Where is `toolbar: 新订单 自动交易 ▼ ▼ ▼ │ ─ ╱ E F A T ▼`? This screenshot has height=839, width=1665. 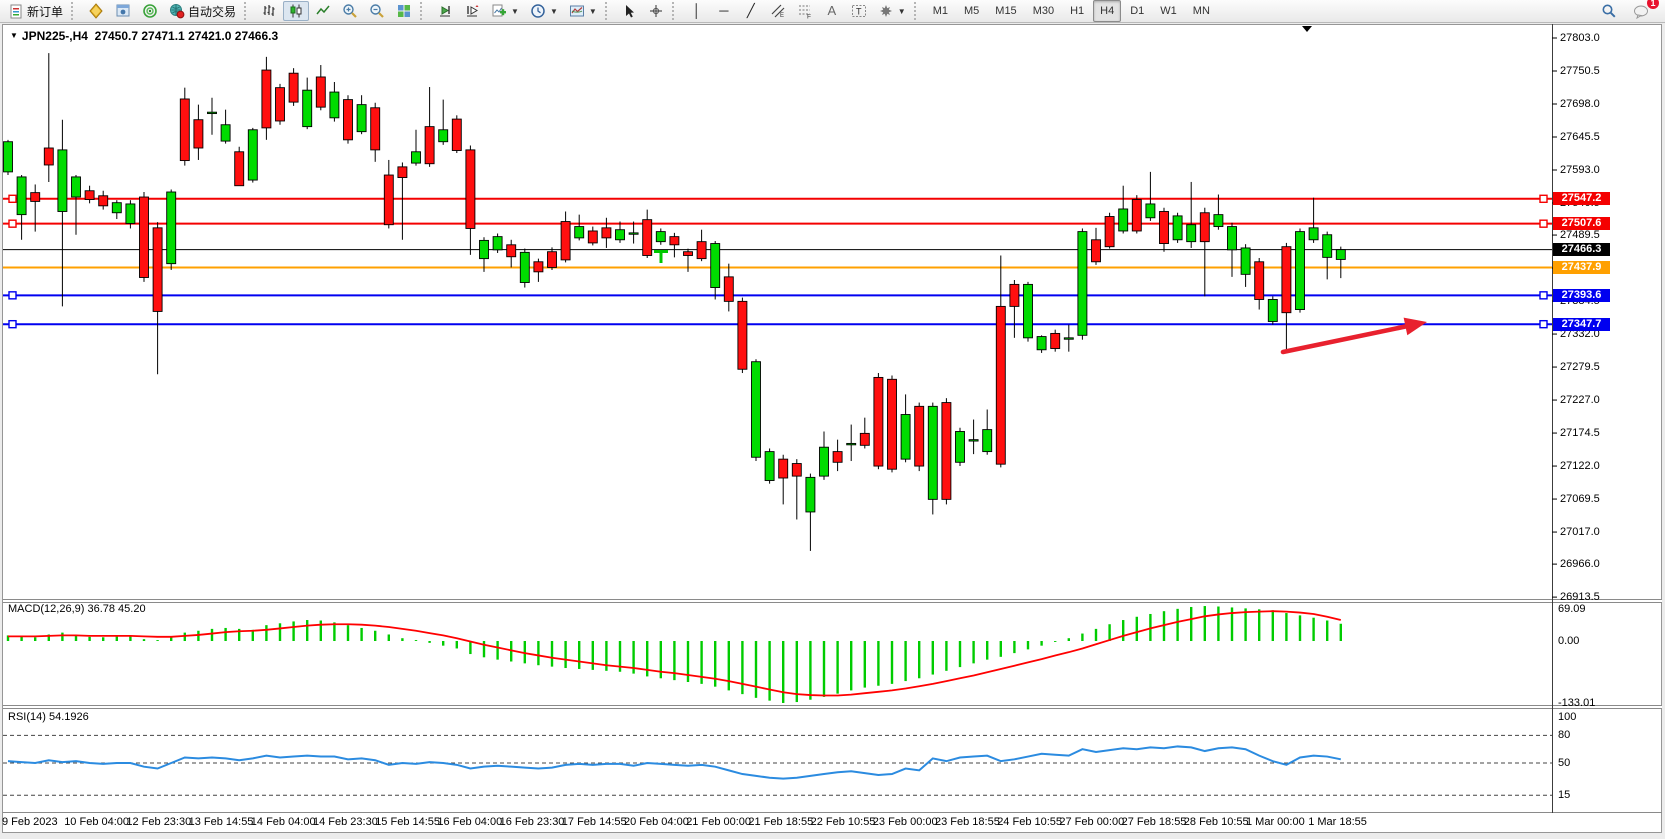
toolbar: 新订单 自动交易 ▼ ▼ ▼ │ ─ ╱ E F A T ▼ is located at coordinates (832, 11).